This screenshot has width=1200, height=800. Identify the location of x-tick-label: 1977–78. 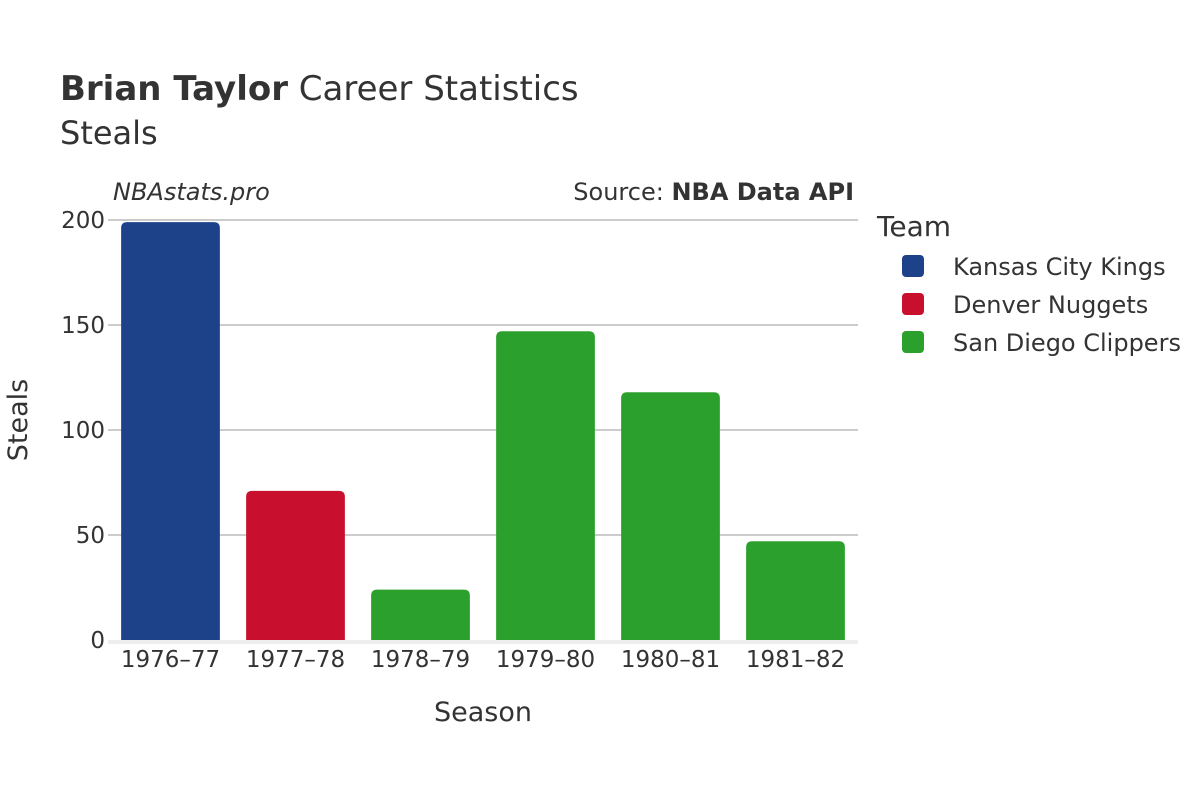
(295, 660).